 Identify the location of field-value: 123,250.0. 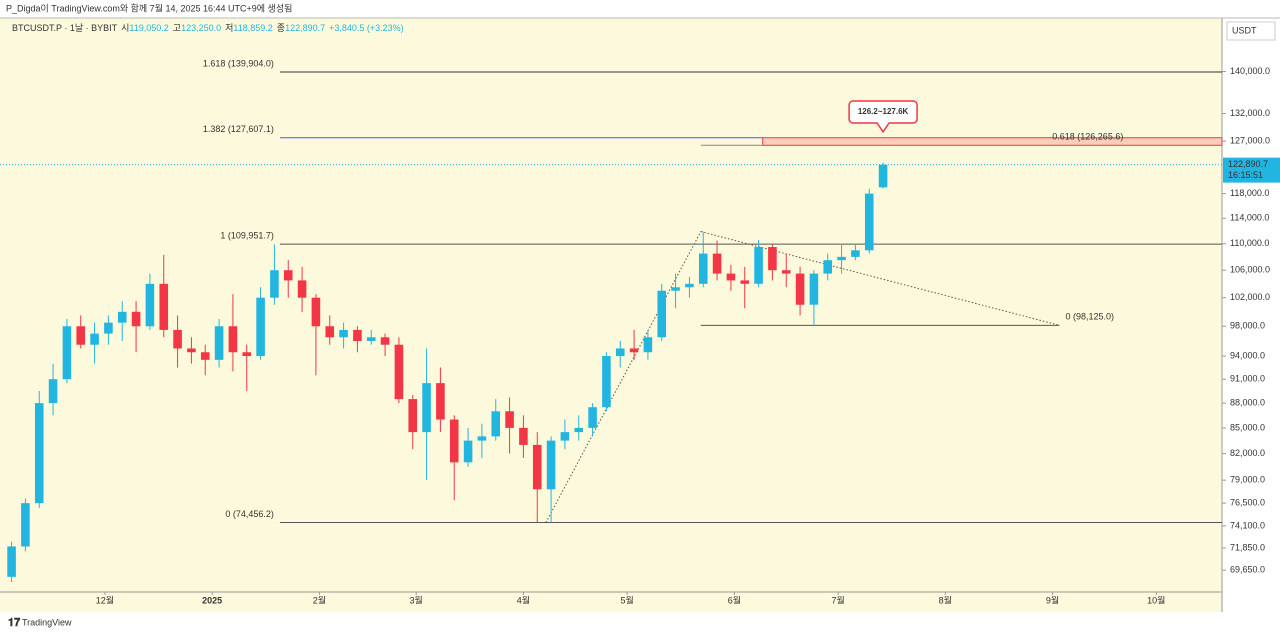
(201, 28).